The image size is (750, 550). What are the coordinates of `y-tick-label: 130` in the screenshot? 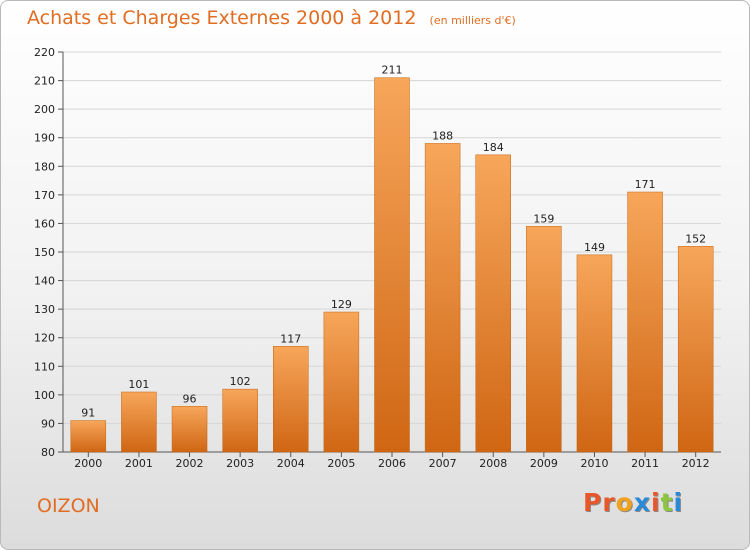 It's located at (44, 309).